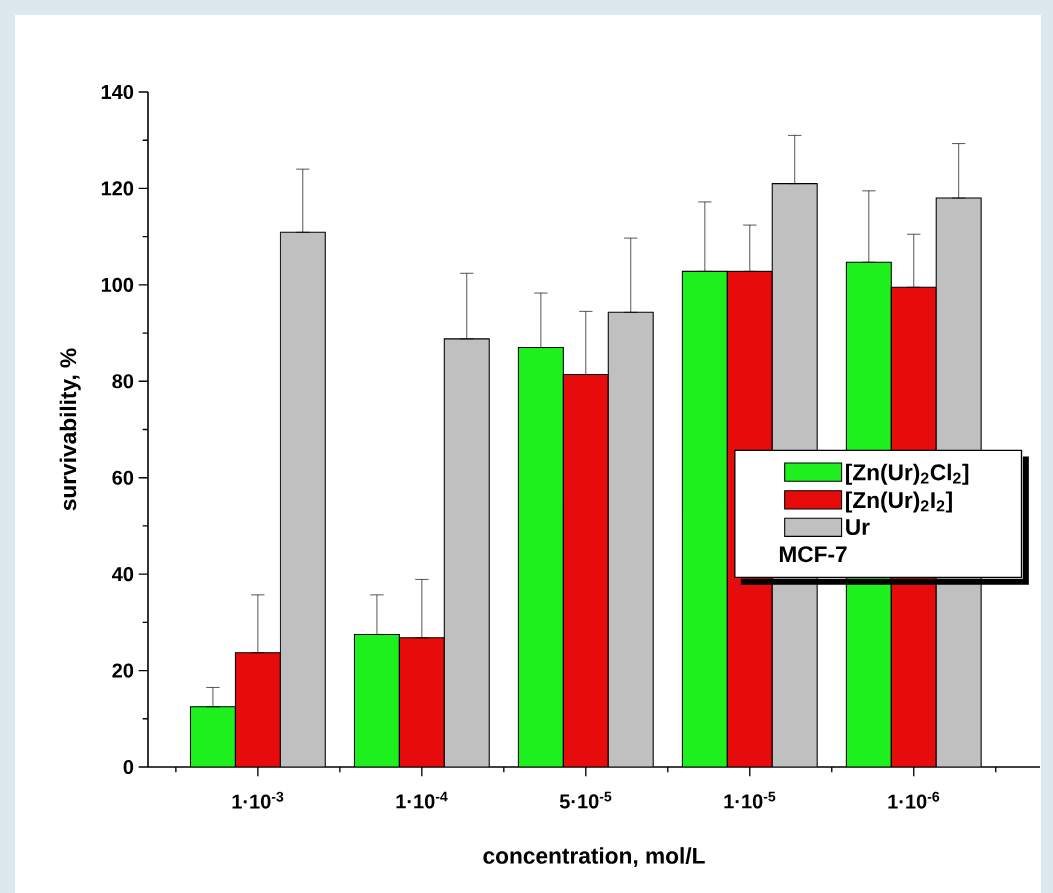 The height and width of the screenshot is (893, 1053). What do you see at coordinates (813, 554) in the screenshot?
I see `annotation: MCF-7` at bounding box center [813, 554].